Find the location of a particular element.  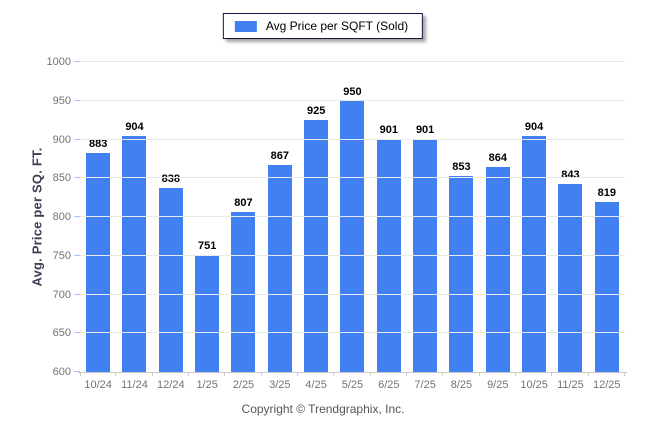

bar-value-label: 867 is located at coordinates (279, 156).